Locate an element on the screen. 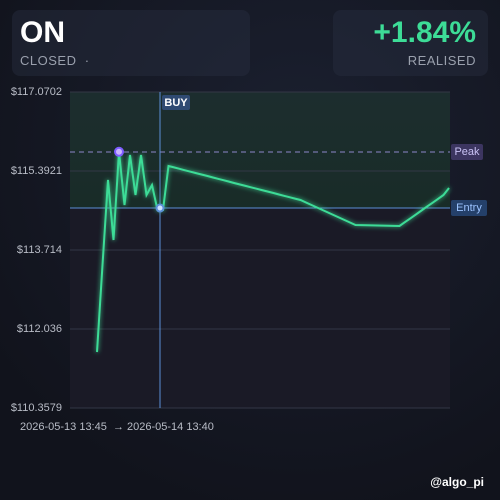  status: CLOSED · is located at coordinates (55, 60).